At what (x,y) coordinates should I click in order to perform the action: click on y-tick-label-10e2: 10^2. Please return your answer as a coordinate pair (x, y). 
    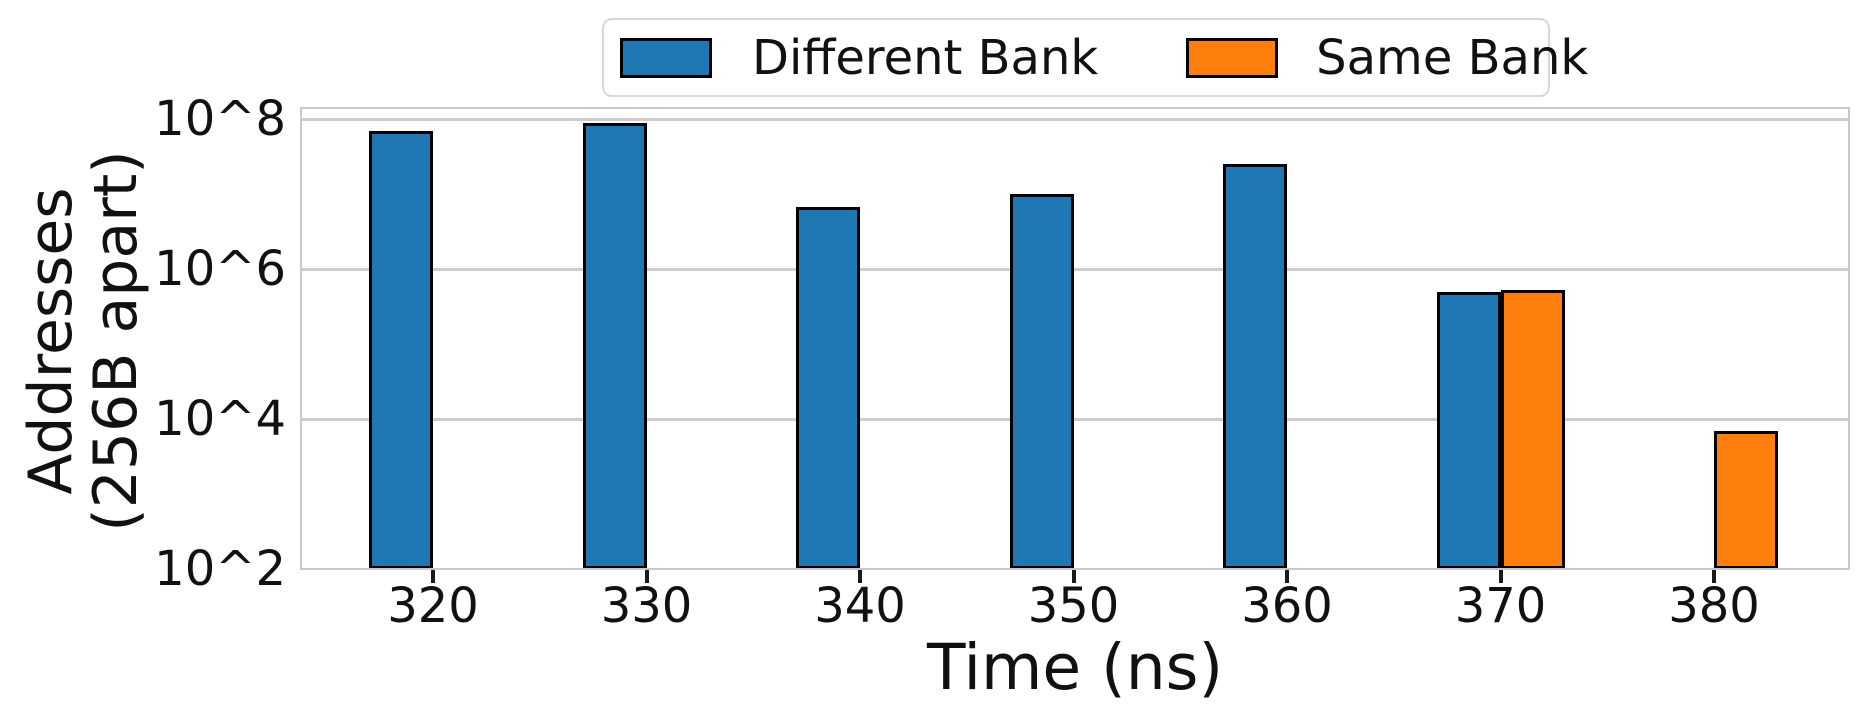
    Looking at the image, I should click on (220, 569).